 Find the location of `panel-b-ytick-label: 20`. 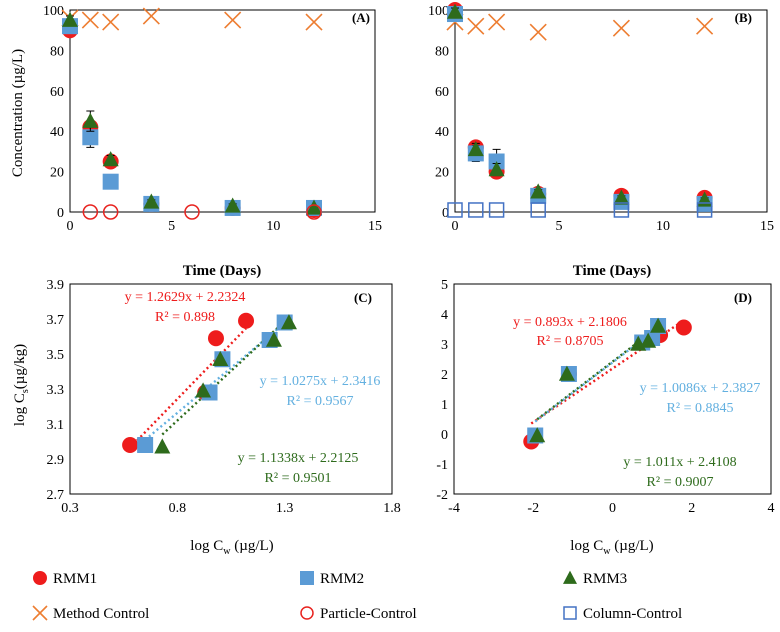

panel-b-ytick-label: 20 is located at coordinates (442, 173).